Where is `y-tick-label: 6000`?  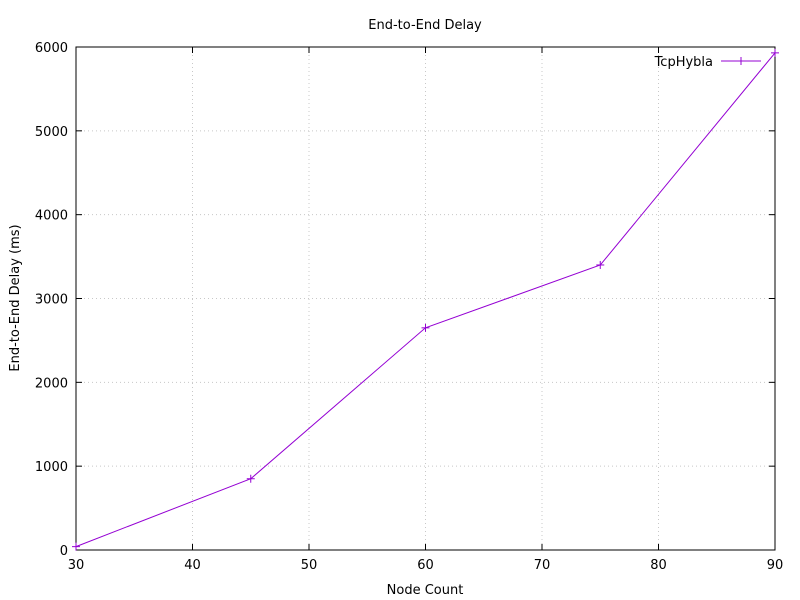 y-tick-label: 6000 is located at coordinates (51, 48).